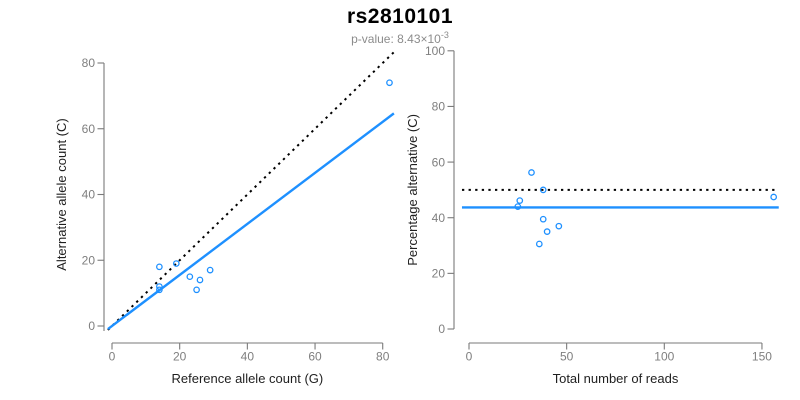 This screenshot has width=800, height=400. Describe the element at coordinates (444, 35) in the screenshot. I see `p-value-exponent: -3` at that location.